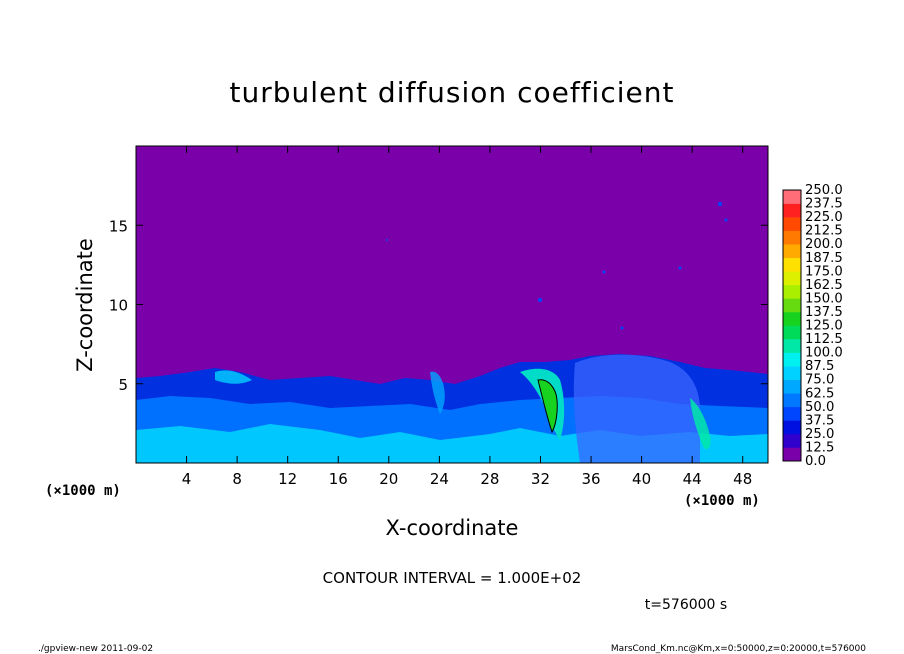 The height and width of the screenshot is (654, 904). I want to click on colorbar-label: 62.5, so click(819, 393).